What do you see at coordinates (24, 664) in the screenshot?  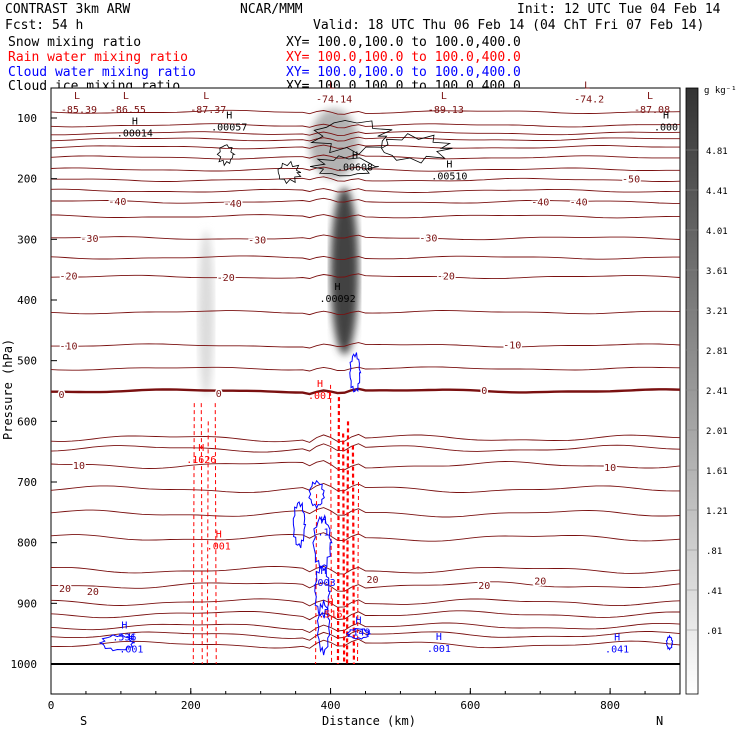 I see `y-tick-label: 1000` at bounding box center [24, 664].